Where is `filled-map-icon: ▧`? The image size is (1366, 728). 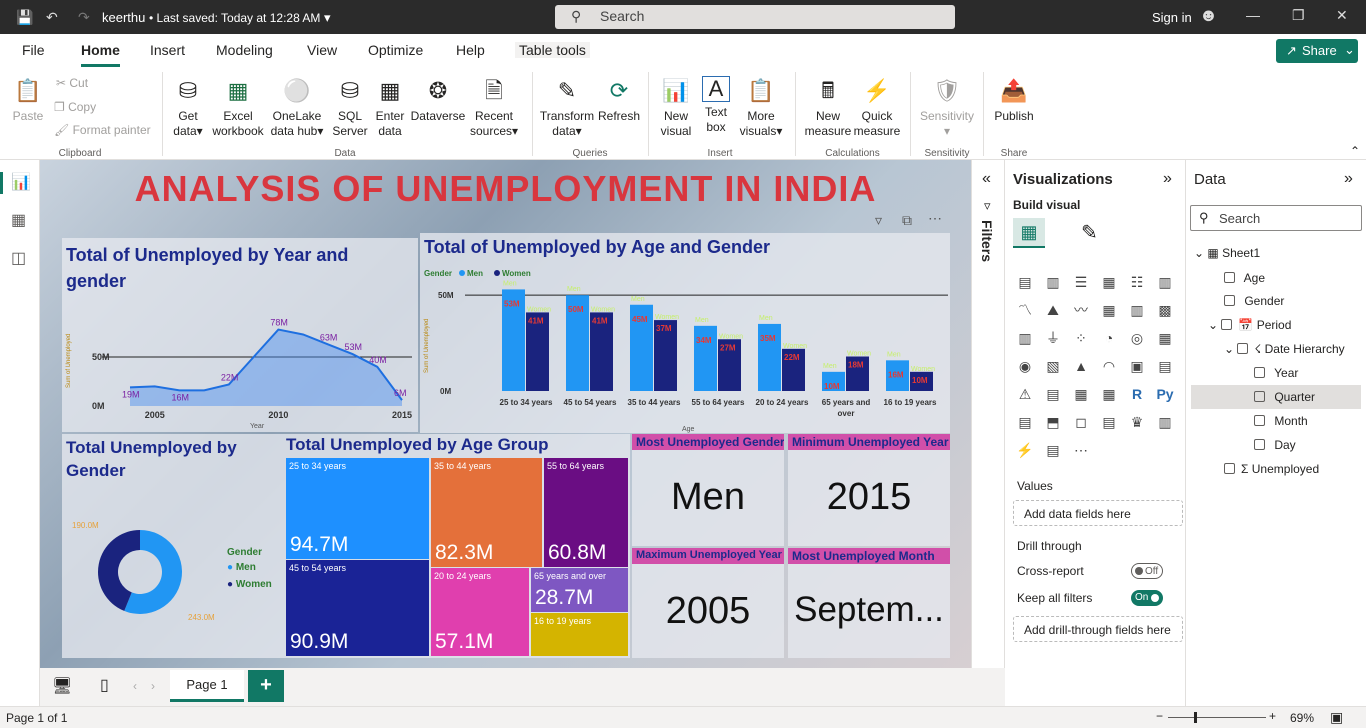
filled-map-icon: ▧ is located at coordinates (1053, 366).